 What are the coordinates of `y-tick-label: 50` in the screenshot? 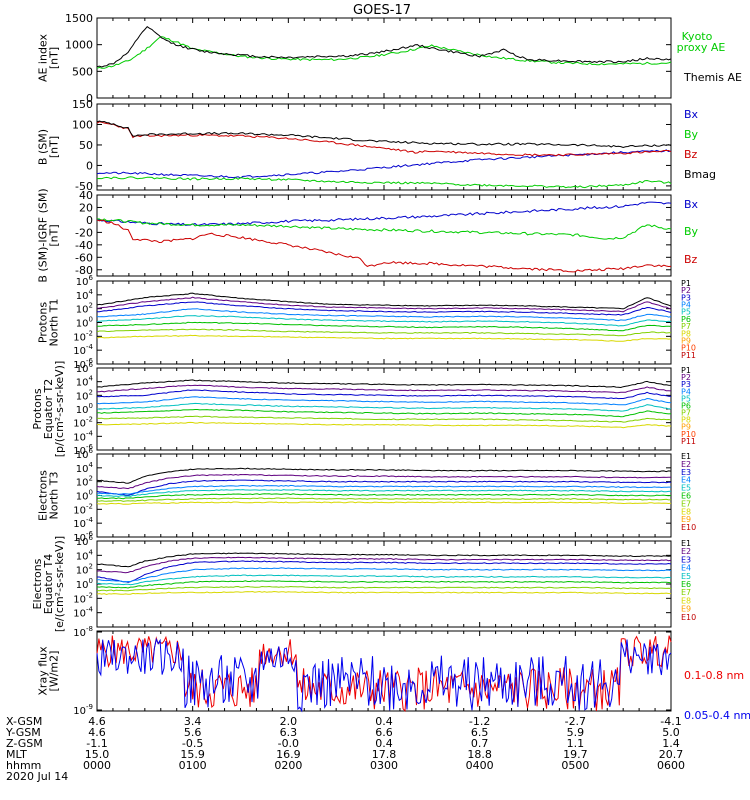 It's located at (86, 145).